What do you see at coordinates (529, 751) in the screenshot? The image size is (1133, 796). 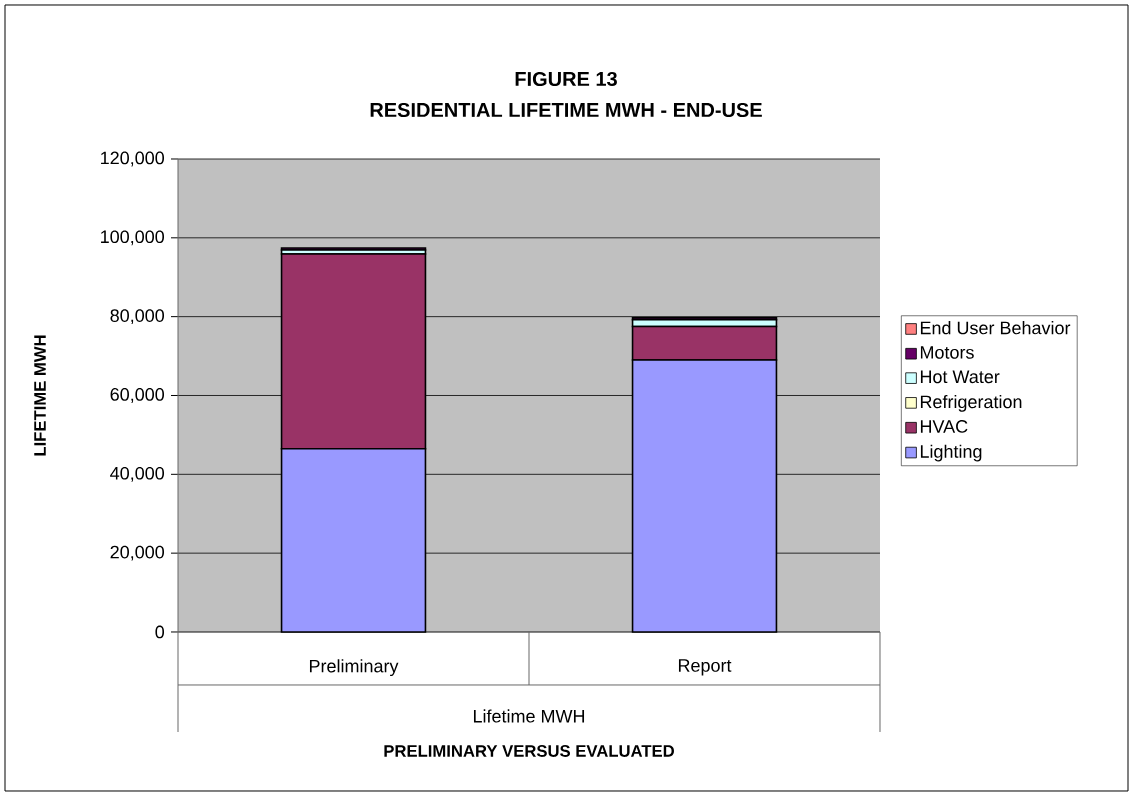 I see `x-axis-title: PRELIMINARY VERSUS EVALUATED` at bounding box center [529, 751].